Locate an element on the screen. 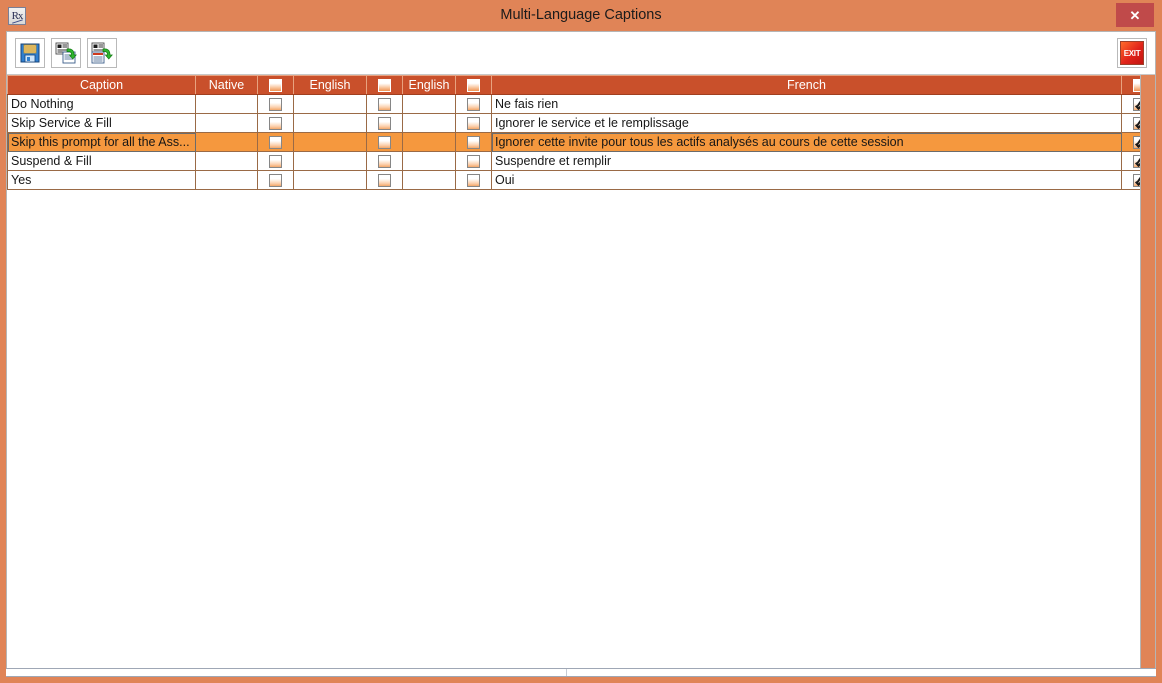 The image size is (1162, 683). exit-button: EXIT is located at coordinates (1132, 53).